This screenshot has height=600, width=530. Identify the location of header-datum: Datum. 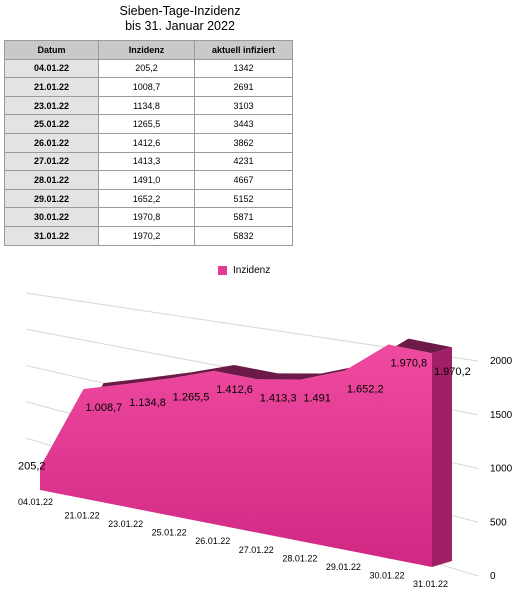
(51, 50).